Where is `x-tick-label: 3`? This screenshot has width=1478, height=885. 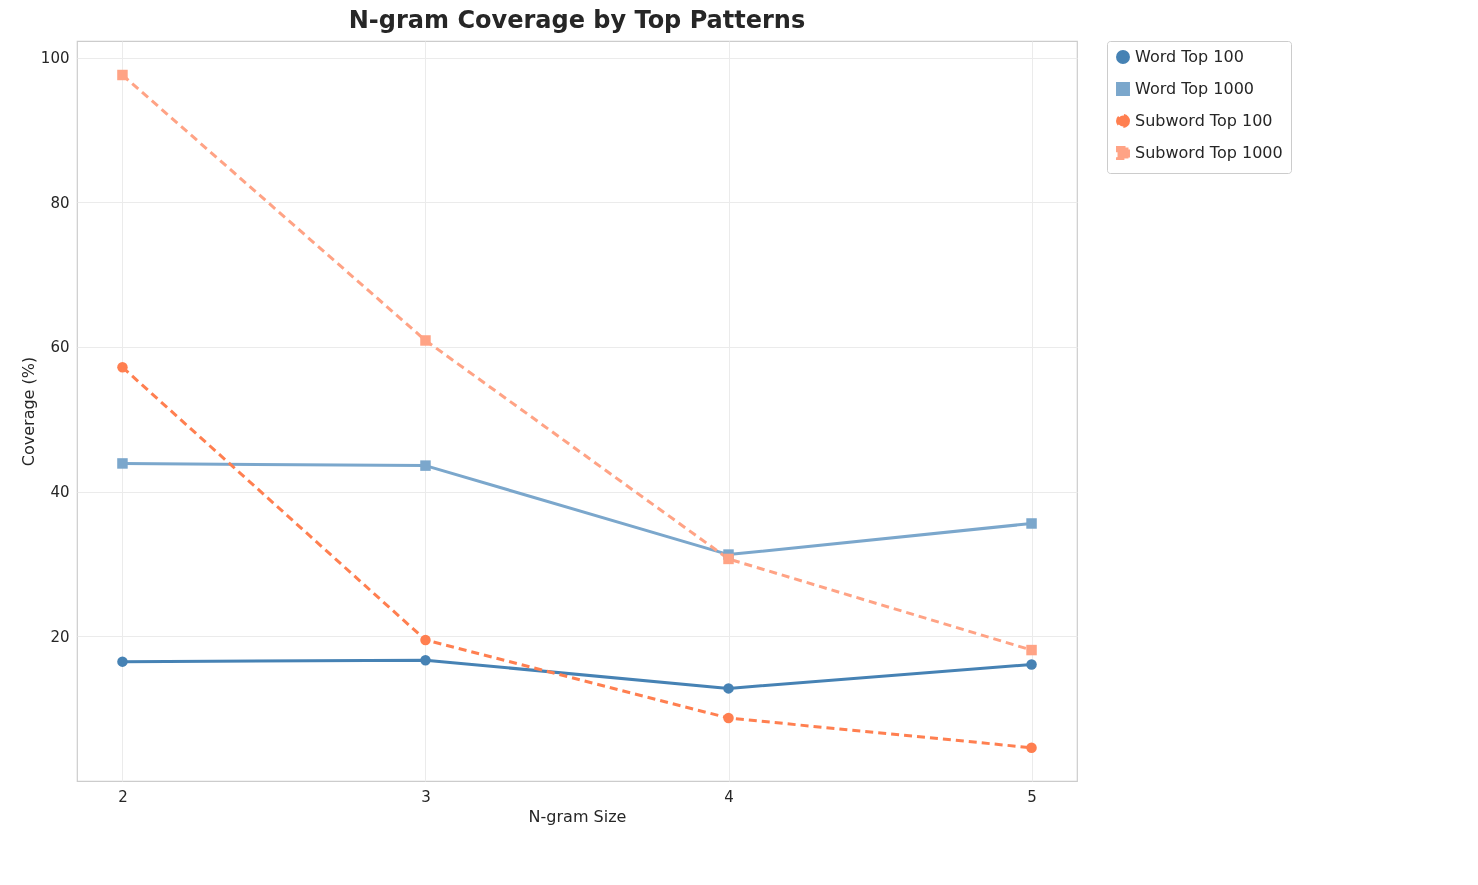
x-tick-label: 3 is located at coordinates (426, 796).